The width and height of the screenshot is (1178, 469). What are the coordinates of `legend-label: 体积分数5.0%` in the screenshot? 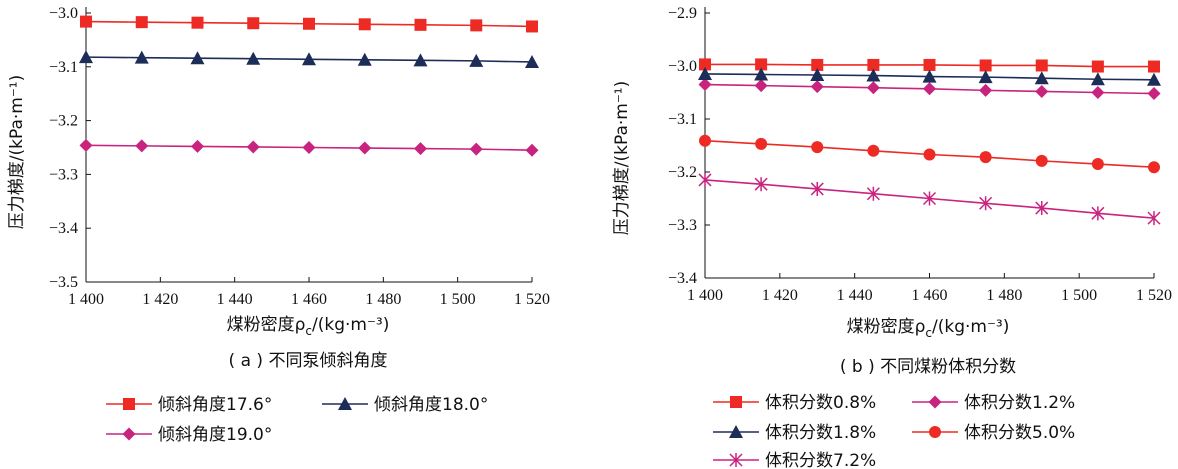 It's located at (1019, 433).